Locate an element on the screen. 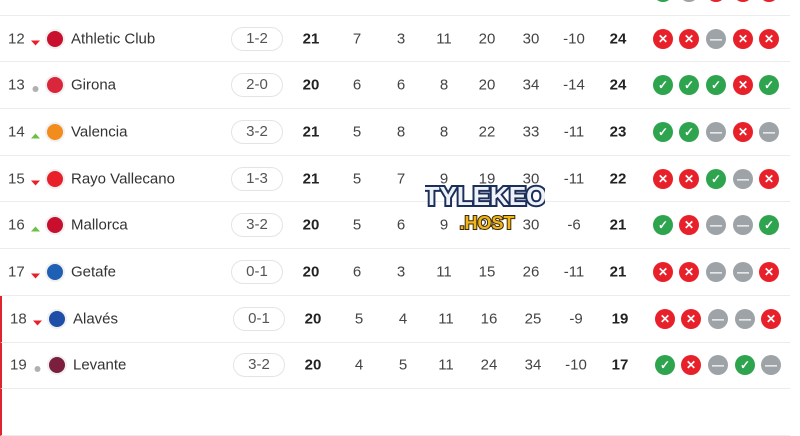 The width and height of the screenshot is (800, 436). stat-ga: 34 is located at coordinates (533, 365).